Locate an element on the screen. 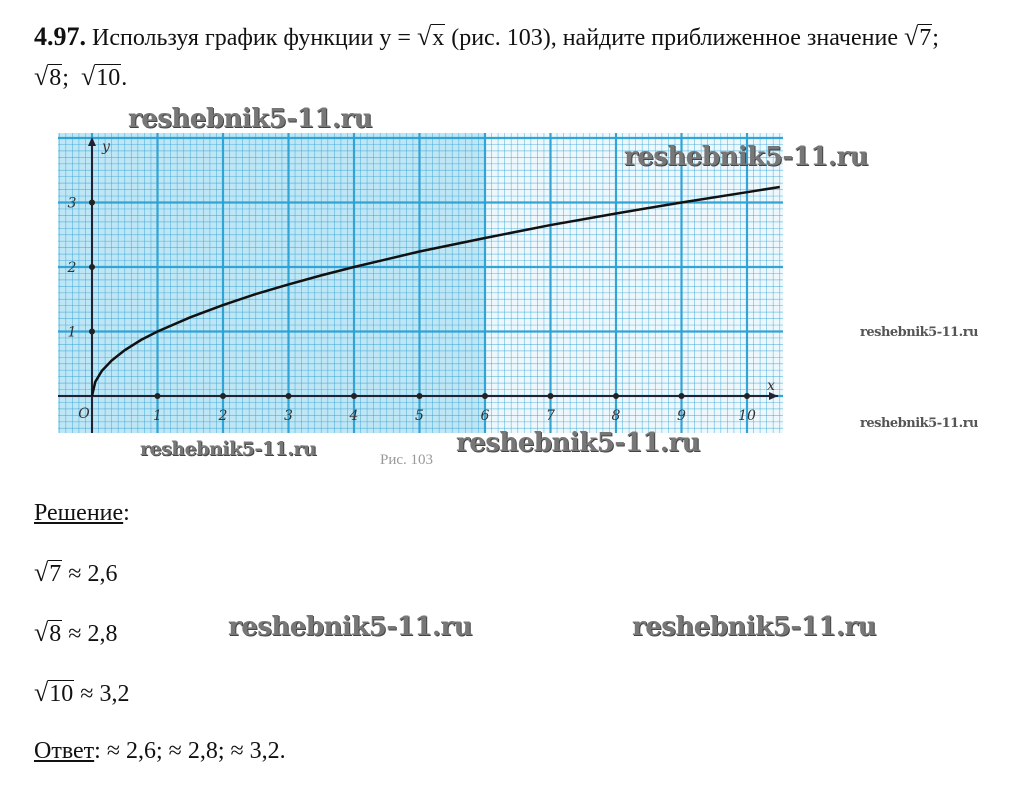  y-tick-label: 1 is located at coordinates (72, 333).